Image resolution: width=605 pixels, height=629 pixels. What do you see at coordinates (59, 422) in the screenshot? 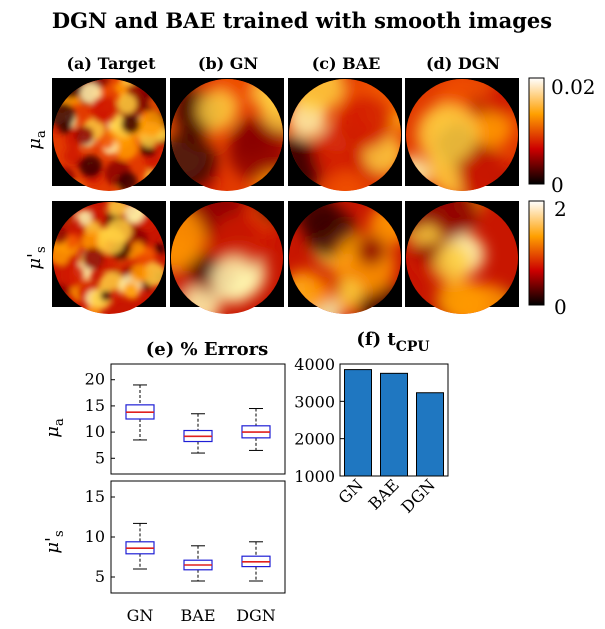
I see `boxplot-mua-ylabel-sub: a` at bounding box center [59, 422].